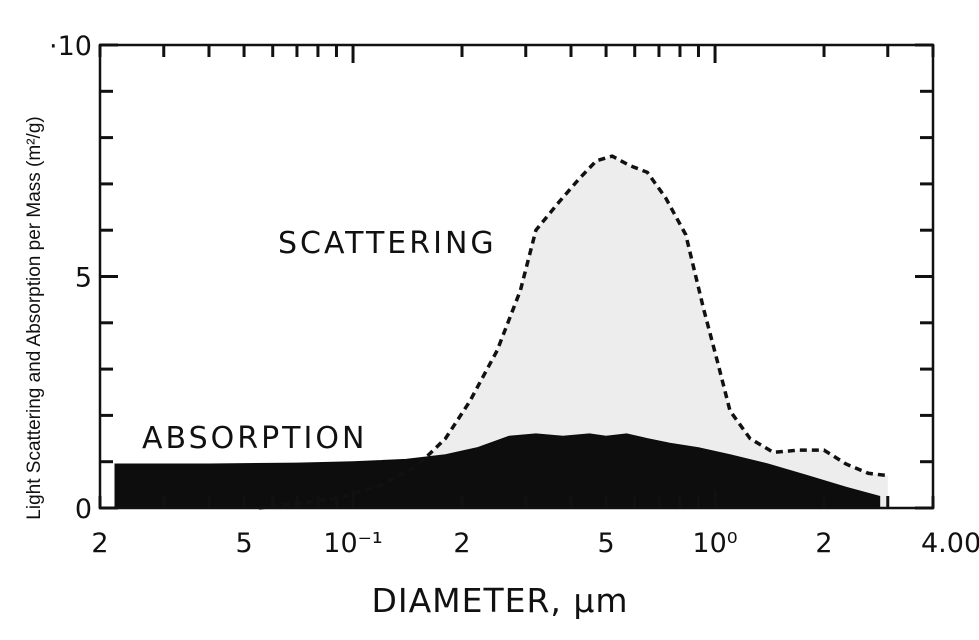 The height and width of the screenshot is (640, 979). What do you see at coordinates (499, 600) in the screenshot?
I see `x-axis-label: DIAMETER, μm` at bounding box center [499, 600].